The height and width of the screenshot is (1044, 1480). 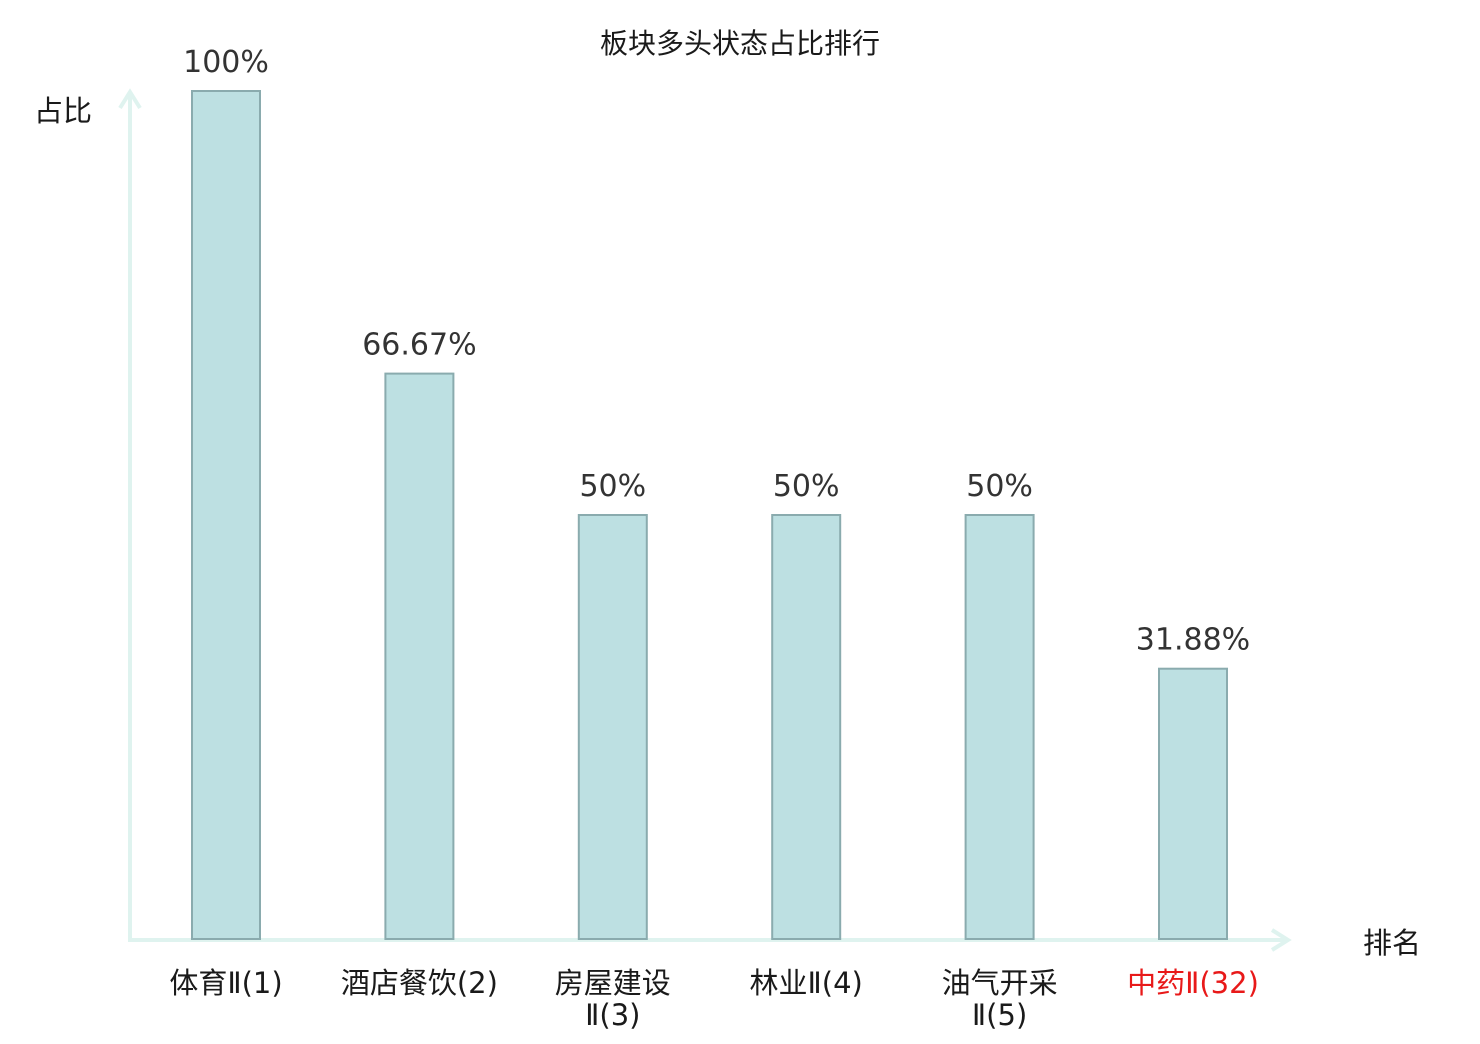 I want to click on category-label-line: 油气开采, so click(x=1000, y=983).